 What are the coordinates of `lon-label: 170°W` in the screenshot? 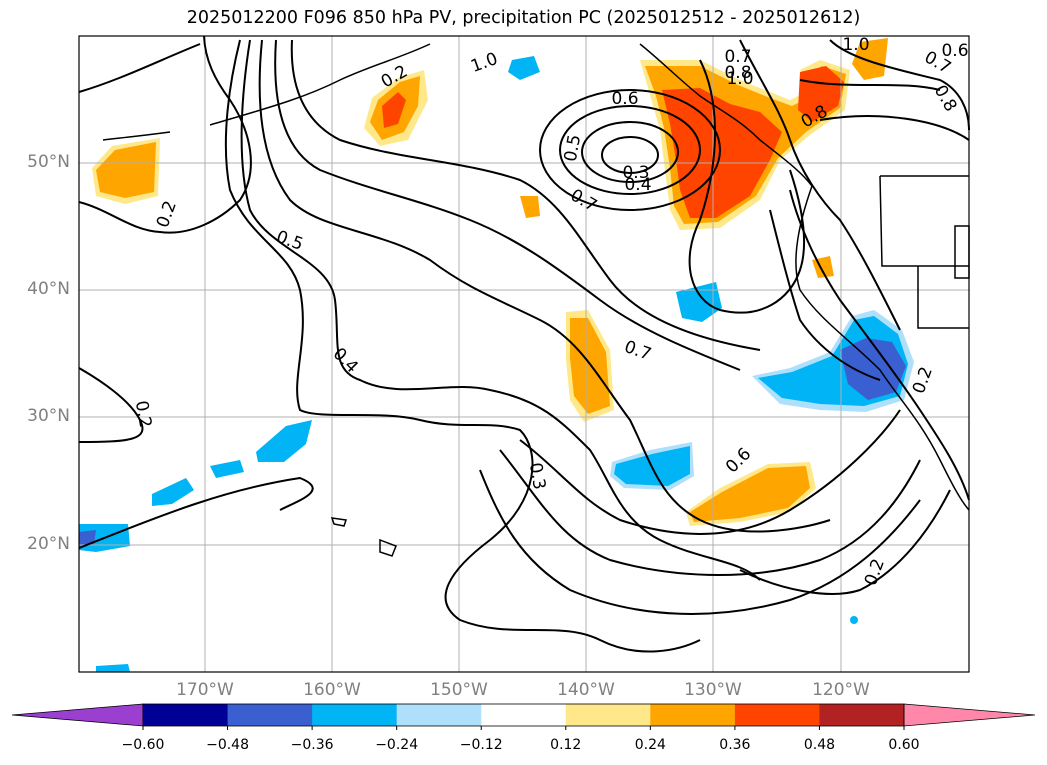 It's located at (205, 690).